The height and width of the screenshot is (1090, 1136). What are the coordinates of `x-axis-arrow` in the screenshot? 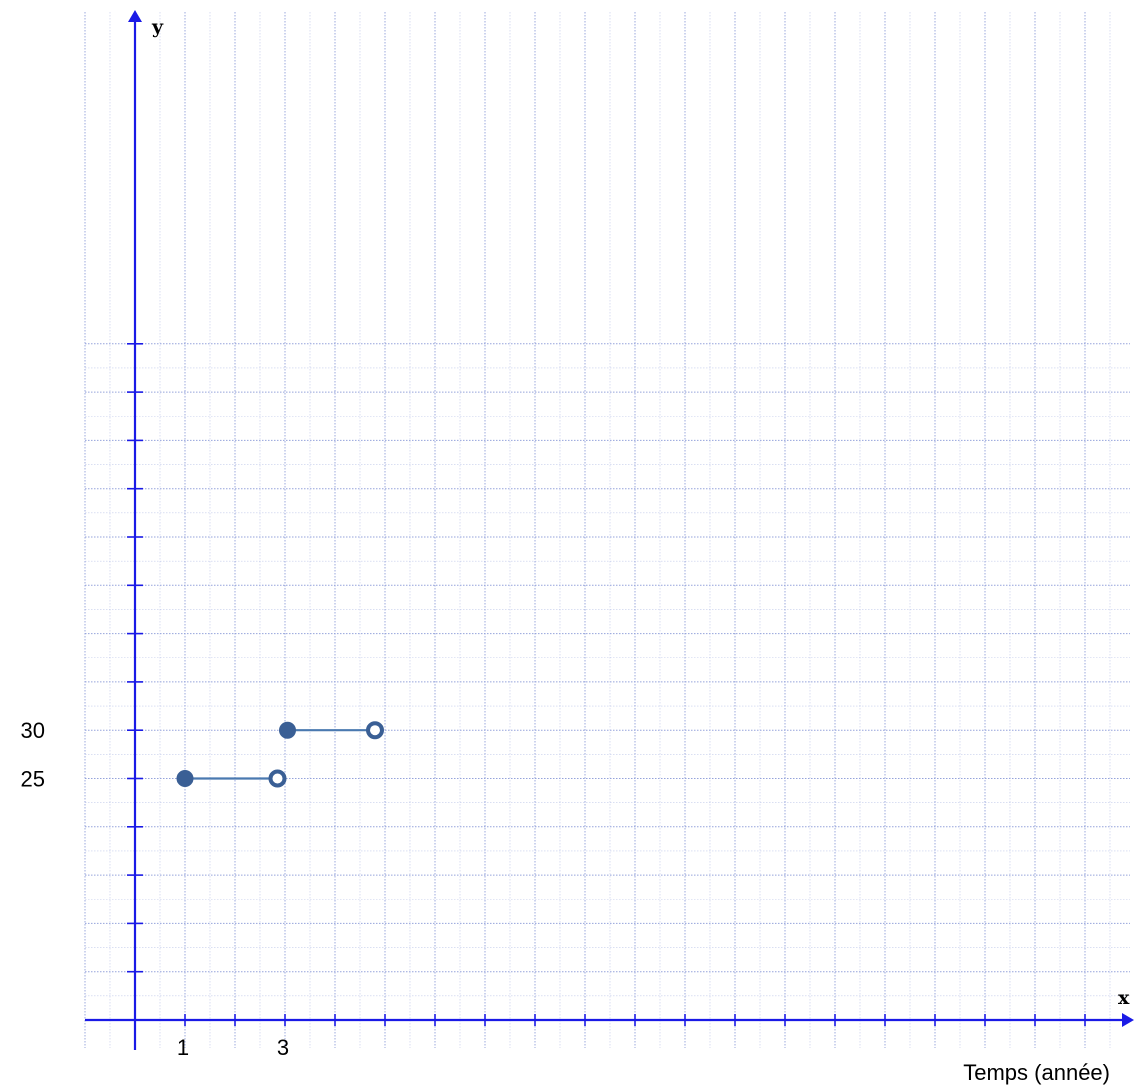 It's located at (1128, 1020).